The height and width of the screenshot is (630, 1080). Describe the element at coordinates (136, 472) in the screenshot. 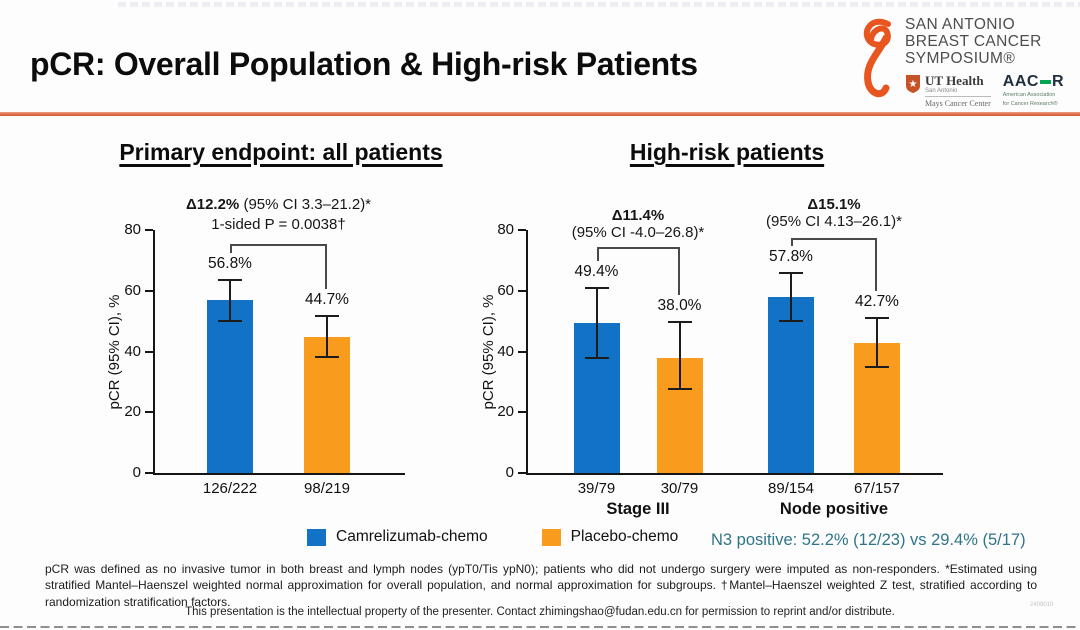

I see `y-tick-label: 0` at that location.